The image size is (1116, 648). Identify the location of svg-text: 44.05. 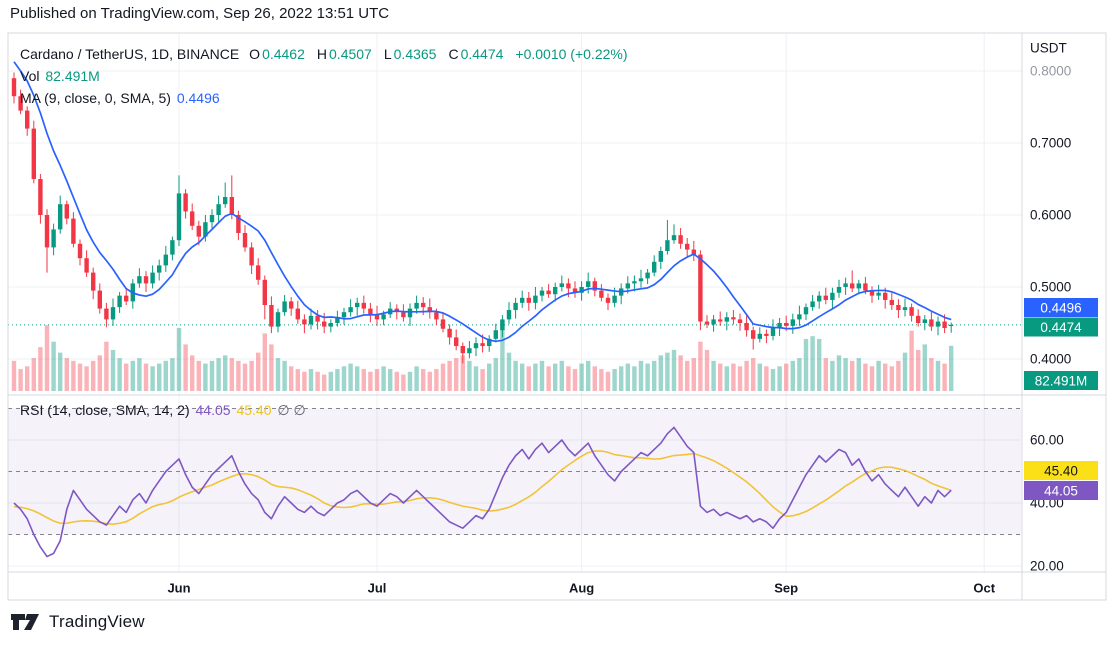
(1061, 491).